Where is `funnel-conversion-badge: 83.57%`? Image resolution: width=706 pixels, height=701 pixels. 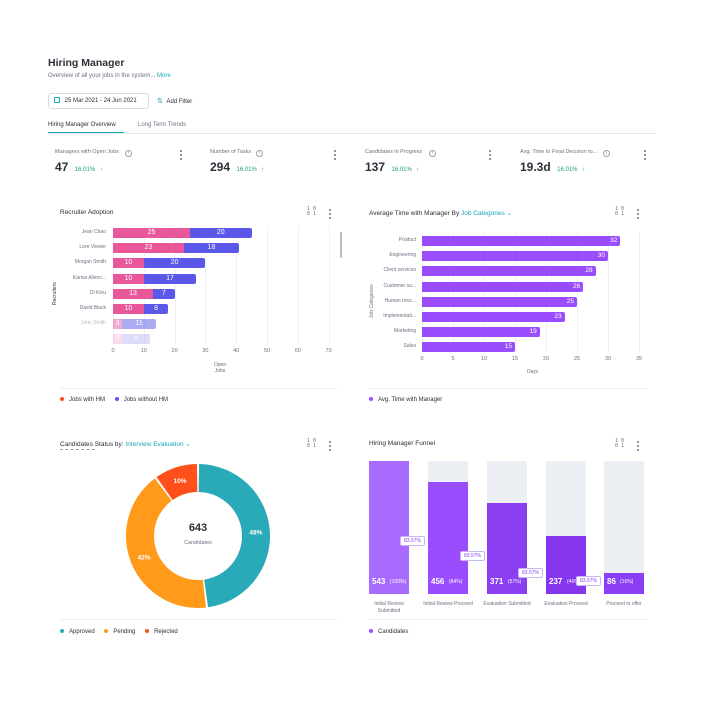 funnel-conversion-badge: 83.57% is located at coordinates (412, 541).